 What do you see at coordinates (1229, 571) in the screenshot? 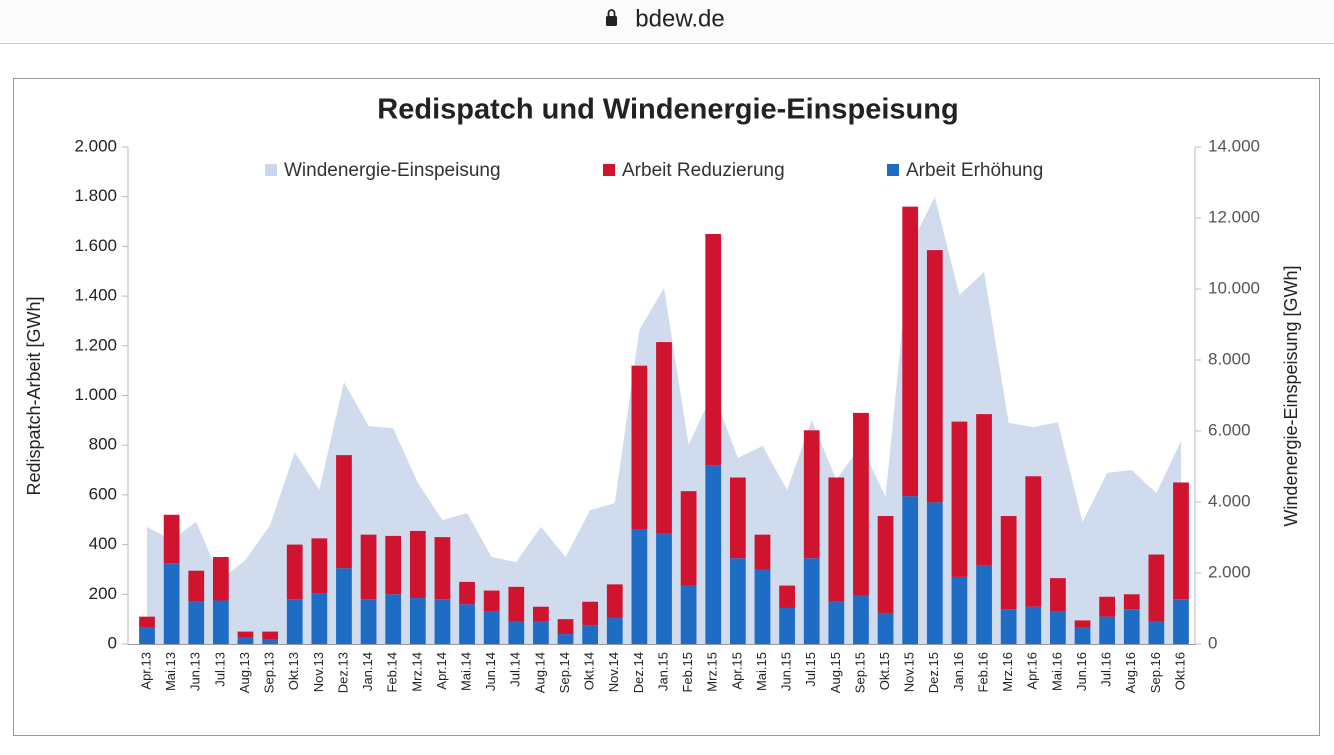
I see `y2-tick-label: 2.000` at bounding box center [1229, 571].